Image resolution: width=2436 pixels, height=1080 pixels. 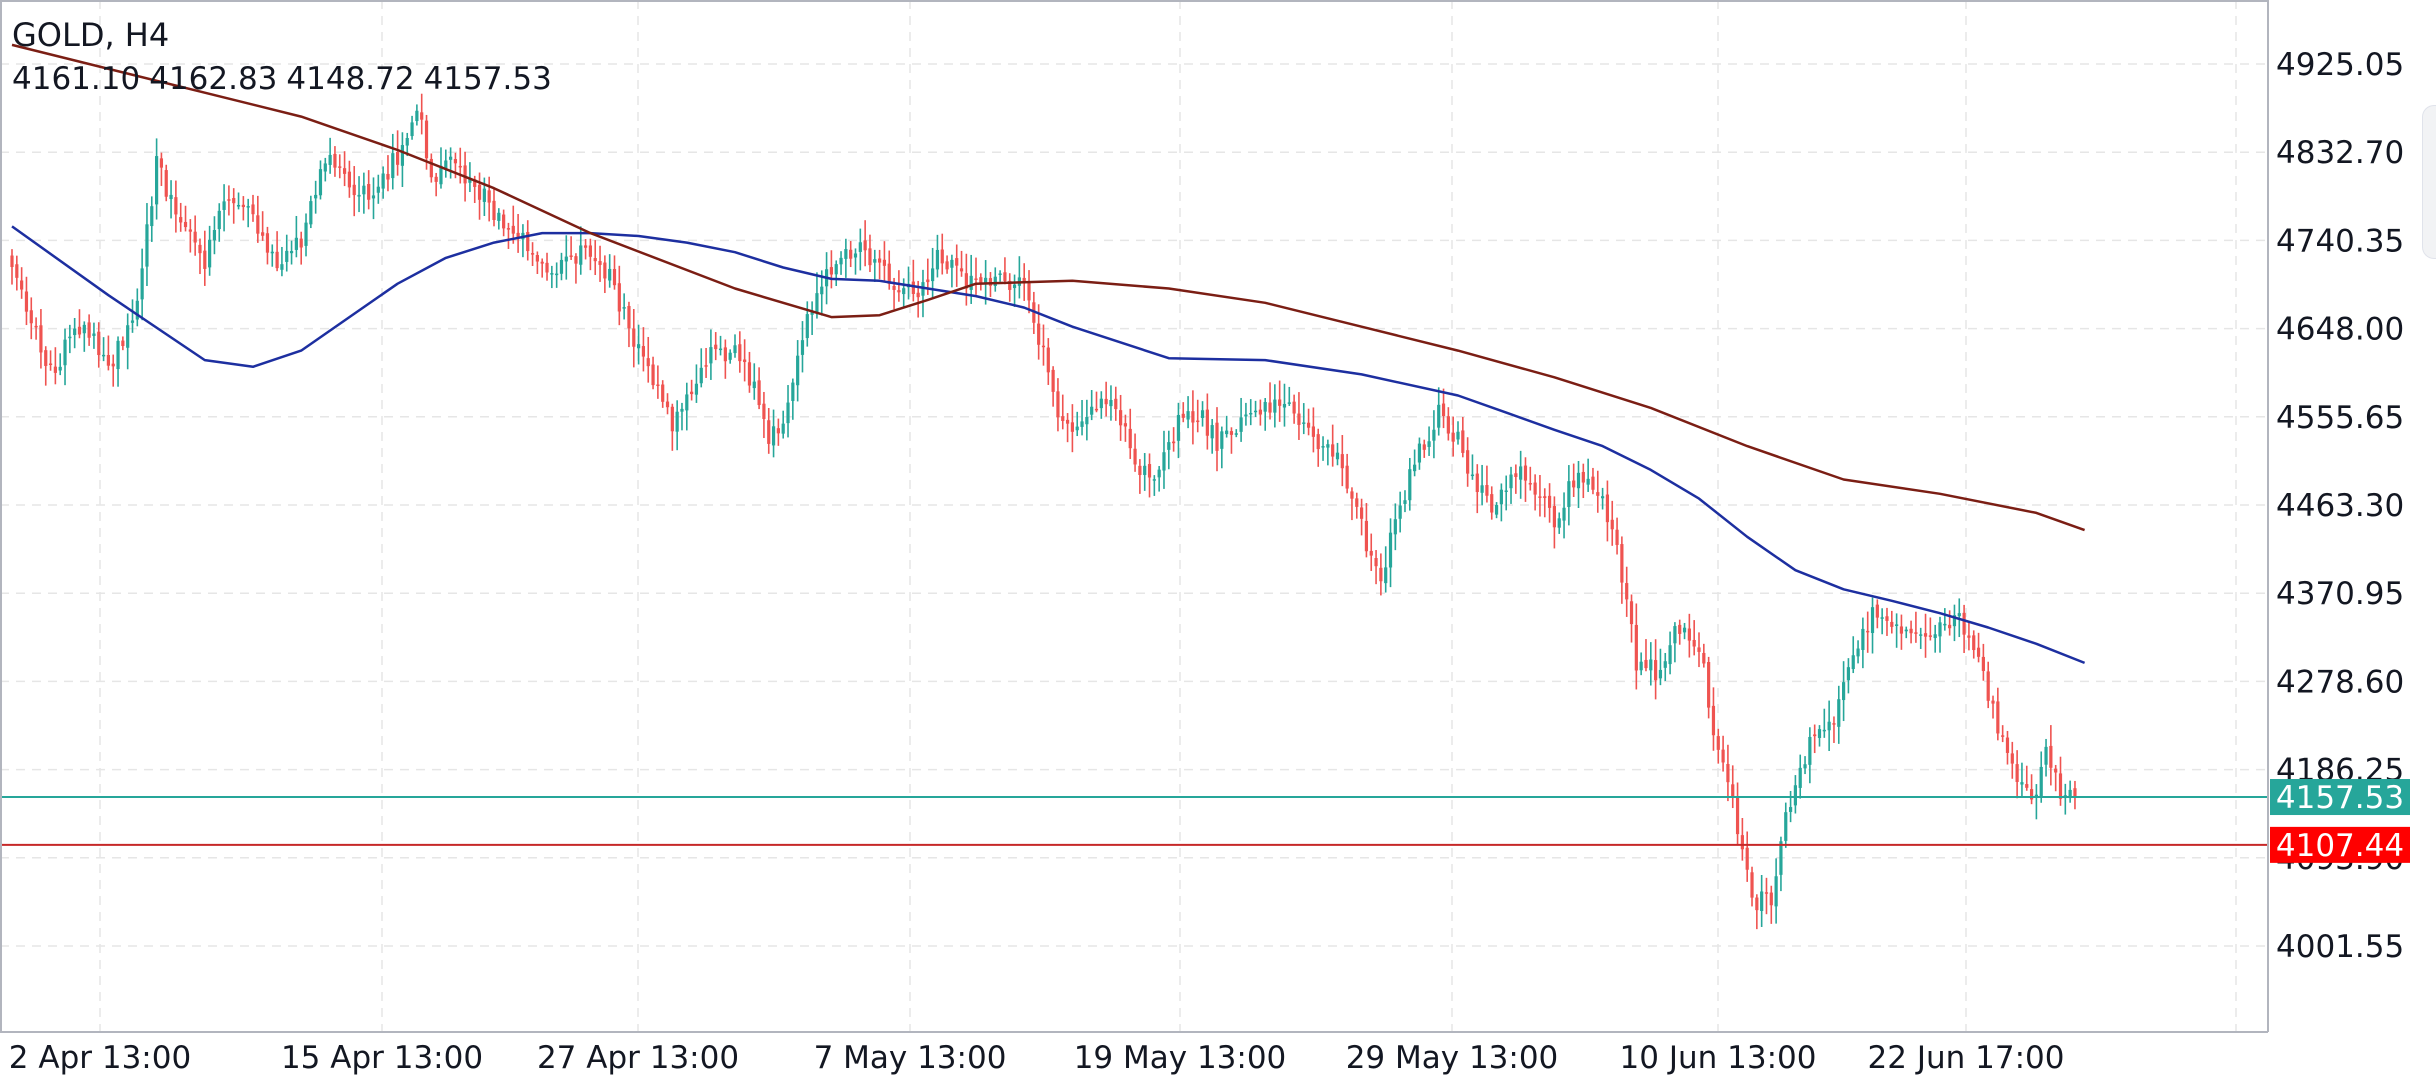 What do you see at coordinates (2340, 153) in the screenshot?
I see `price-tick-label: 4832.70` at bounding box center [2340, 153].